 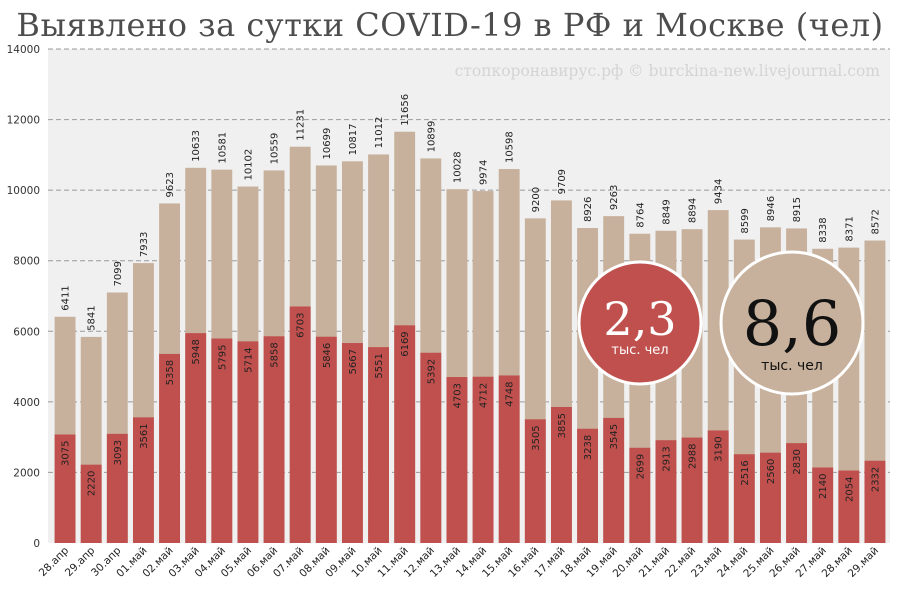 What do you see at coordinates (875, 479) in the screenshot?
I see `value-label-moscow: 2332` at bounding box center [875, 479].